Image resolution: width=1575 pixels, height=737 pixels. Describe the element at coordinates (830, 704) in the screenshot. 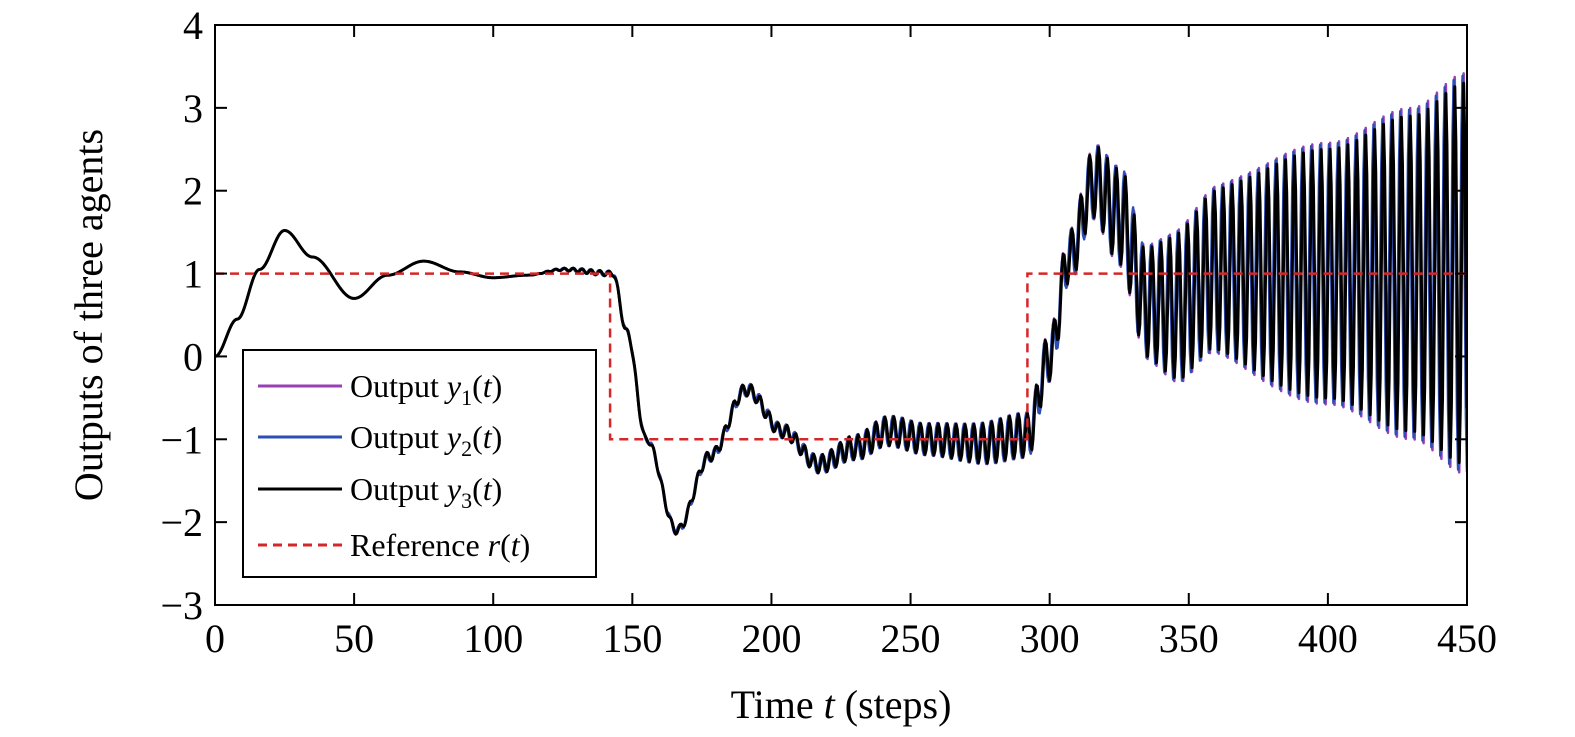

I see `x-axis-label-var: t` at that location.